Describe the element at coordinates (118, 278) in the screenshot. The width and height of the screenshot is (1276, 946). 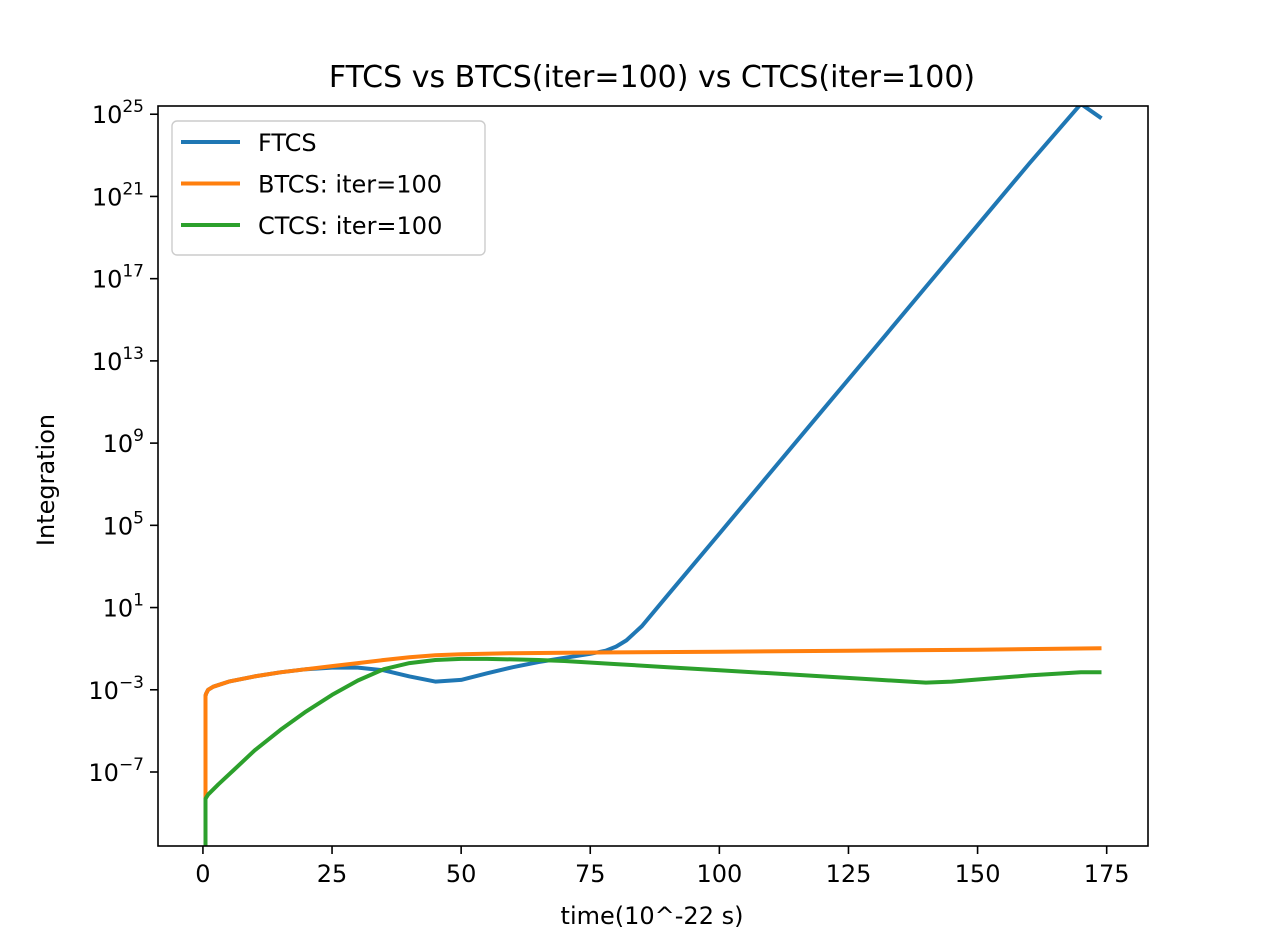
I see `y-tick-label: 10¹⁷` at that location.